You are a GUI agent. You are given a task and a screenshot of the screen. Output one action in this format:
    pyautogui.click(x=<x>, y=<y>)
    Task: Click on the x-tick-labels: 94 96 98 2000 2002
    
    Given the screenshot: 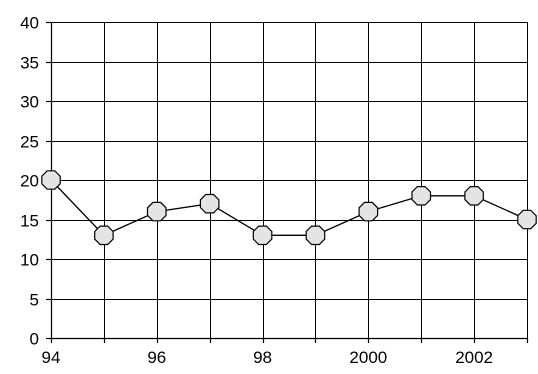 What is the action you would take?
    pyautogui.click(x=267, y=357)
    